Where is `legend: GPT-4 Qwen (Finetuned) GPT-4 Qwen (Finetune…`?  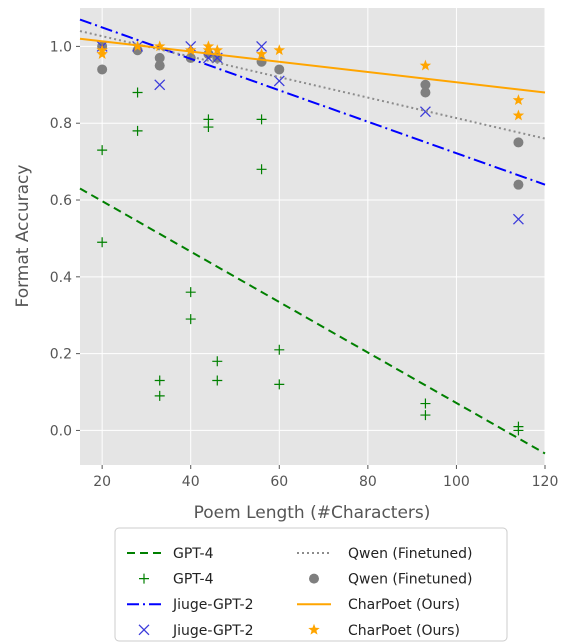 legend: GPT-4 Qwen (Finetuned) GPT-4 Qwen (Finetune… is located at coordinates (311, 584).